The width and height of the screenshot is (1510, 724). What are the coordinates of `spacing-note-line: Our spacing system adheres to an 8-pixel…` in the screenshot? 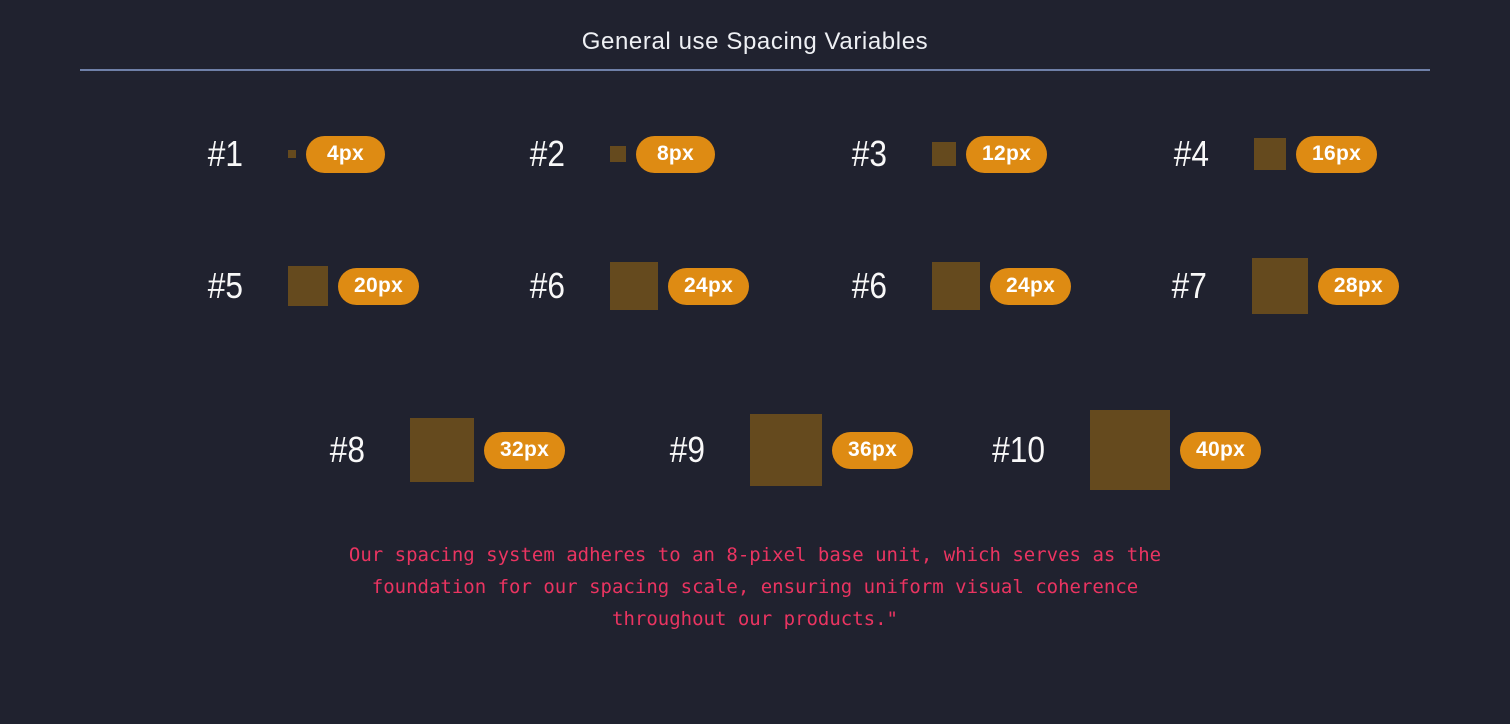 It's located at (755, 555).